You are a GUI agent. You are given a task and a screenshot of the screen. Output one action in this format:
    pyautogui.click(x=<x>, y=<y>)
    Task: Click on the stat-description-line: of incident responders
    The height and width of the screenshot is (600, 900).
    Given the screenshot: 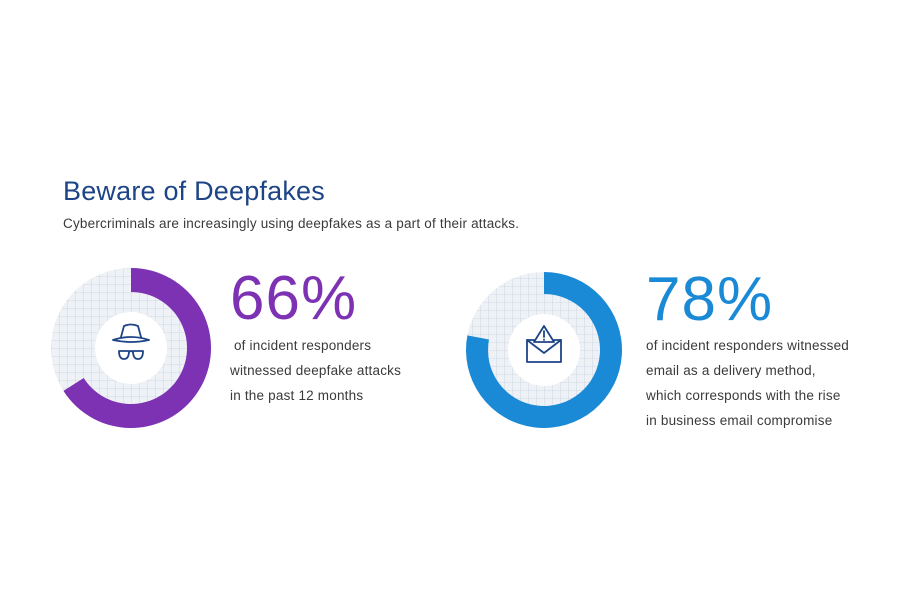 What is the action you would take?
    pyautogui.click(x=301, y=345)
    